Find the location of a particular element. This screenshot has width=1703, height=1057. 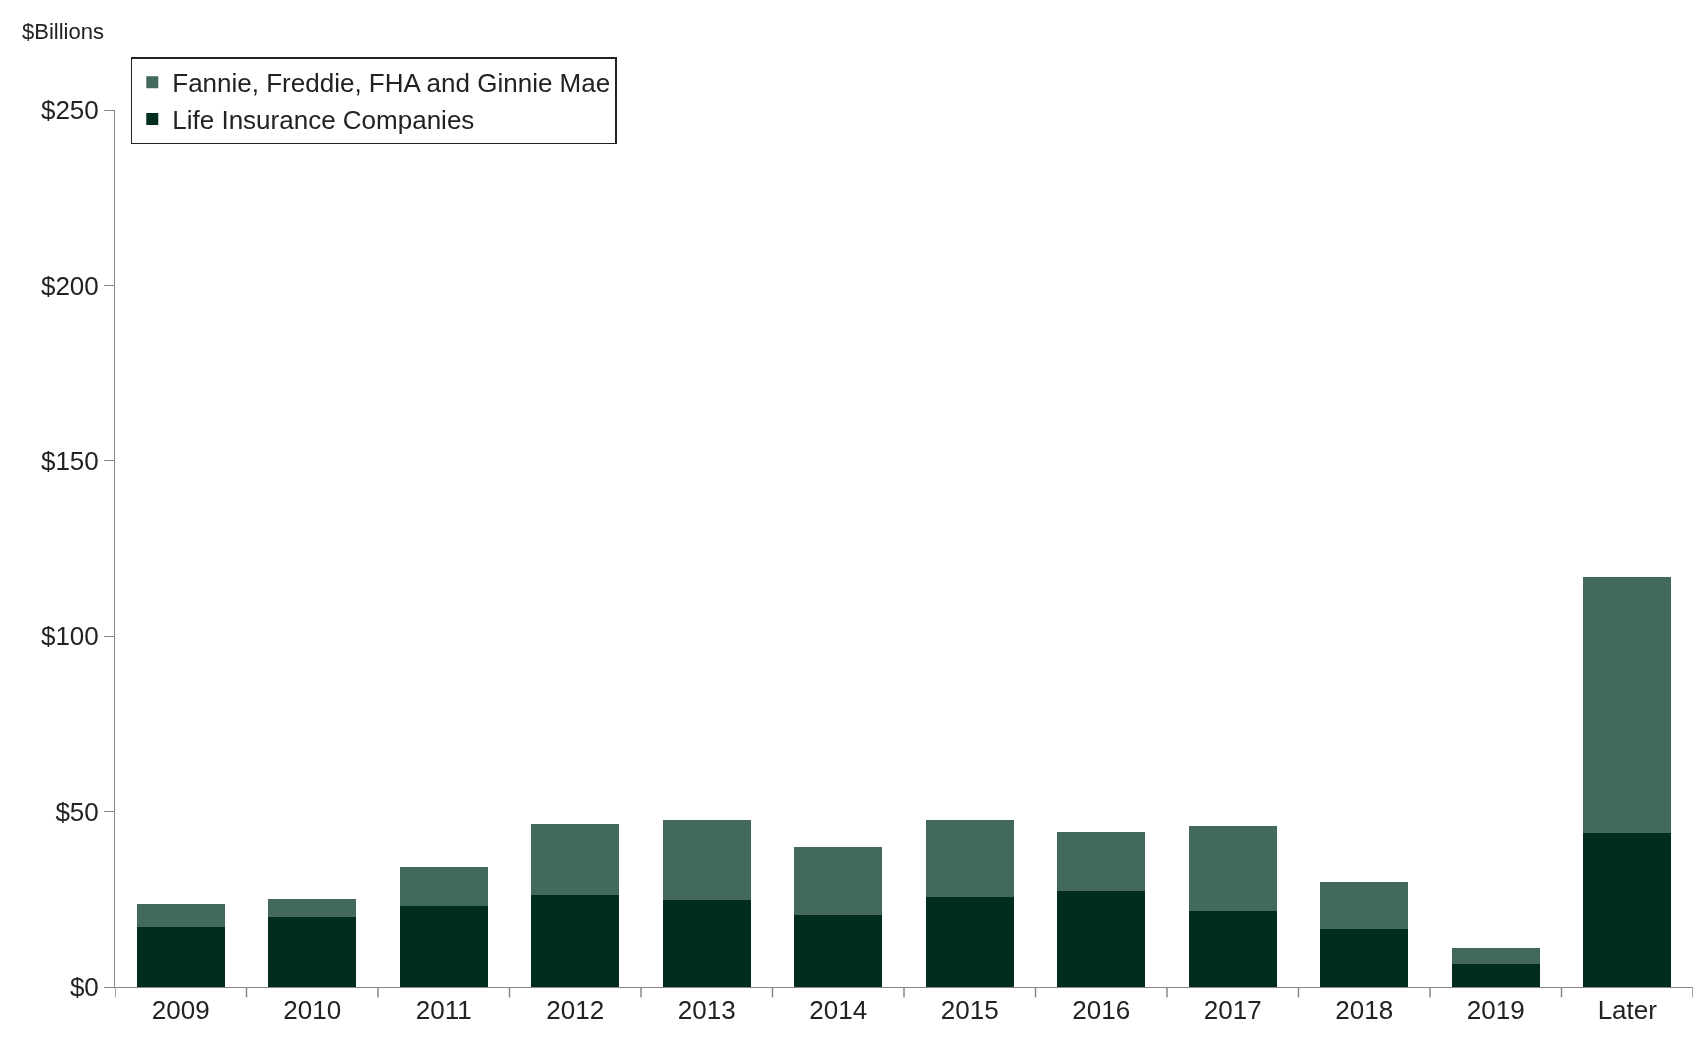

legend-label: Life Insurance Companies is located at coordinates (323, 120).